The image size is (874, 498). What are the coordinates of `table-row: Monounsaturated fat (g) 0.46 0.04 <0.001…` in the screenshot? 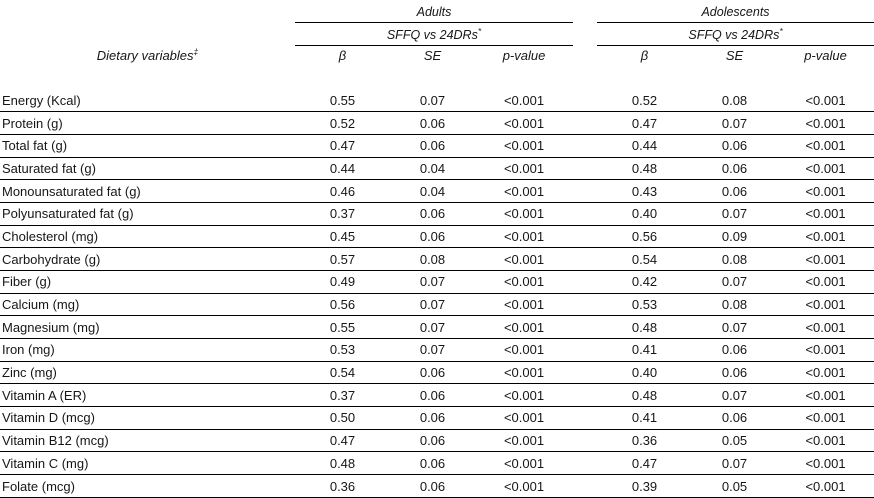 It's located at (437, 191).